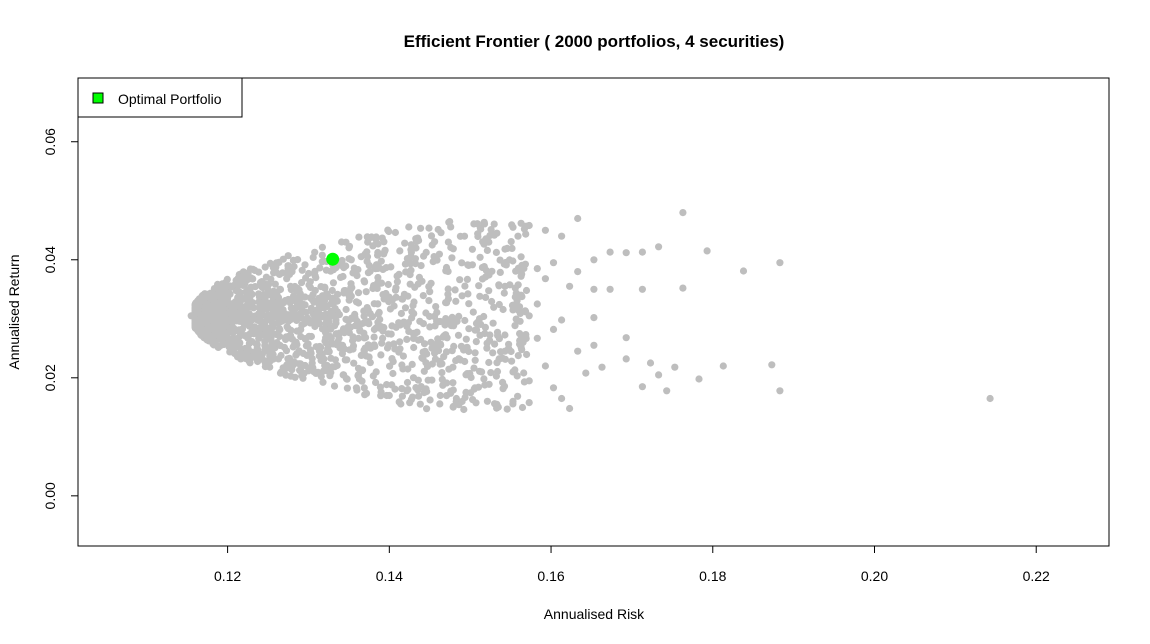 This screenshot has height=644, width=1150. Describe the element at coordinates (874, 576) in the screenshot. I see `x-tick-label: 0.20` at that location.